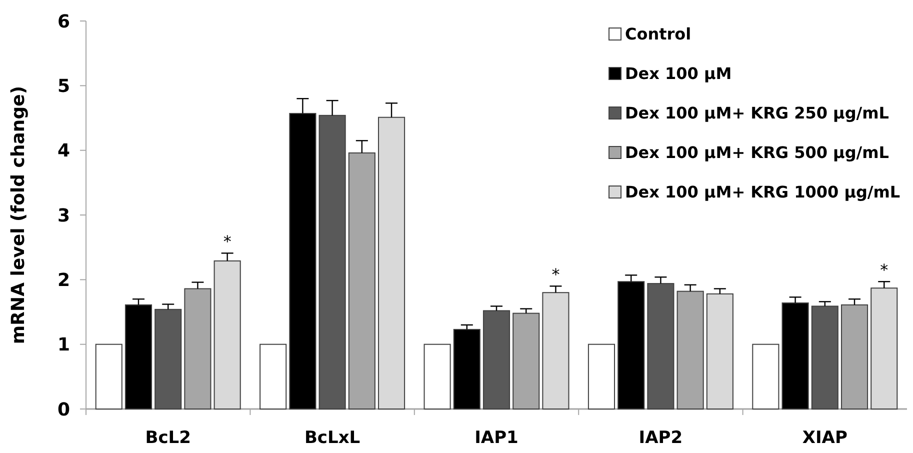  What do you see at coordinates (63, 280) in the screenshot?
I see `y-tick-label: 2` at bounding box center [63, 280].